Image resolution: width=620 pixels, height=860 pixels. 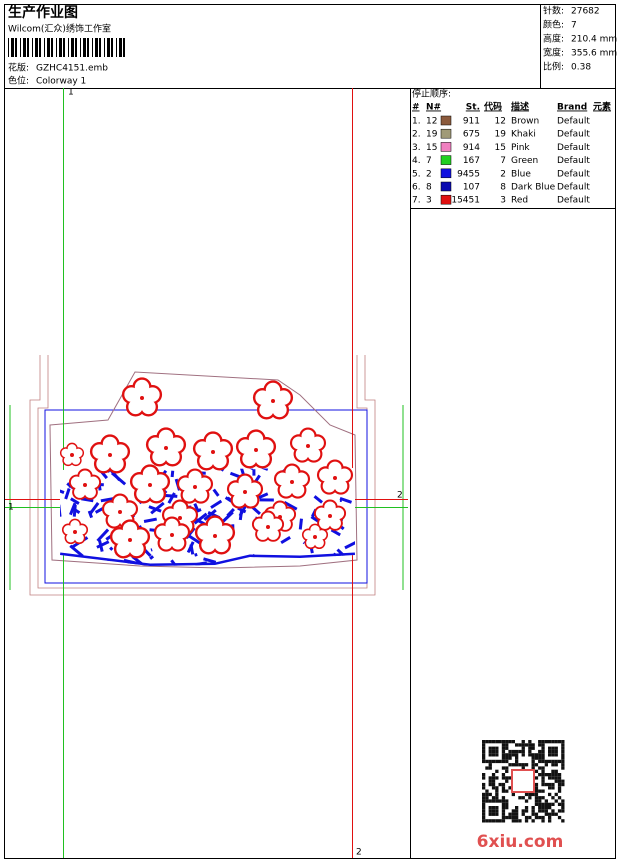 What do you see at coordinates (429, 201) in the screenshot?
I see `row-needle: 3` at bounding box center [429, 201].